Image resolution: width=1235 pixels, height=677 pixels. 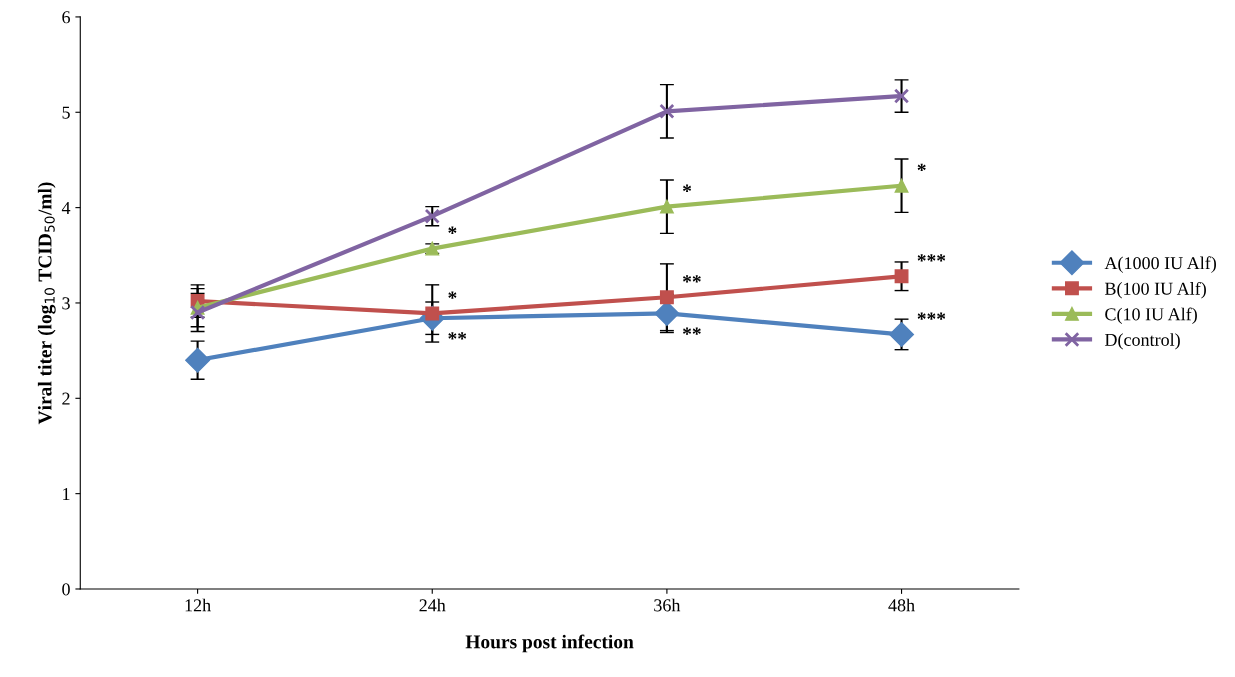 I want to click on y-tick-label: 0, so click(x=66, y=589).